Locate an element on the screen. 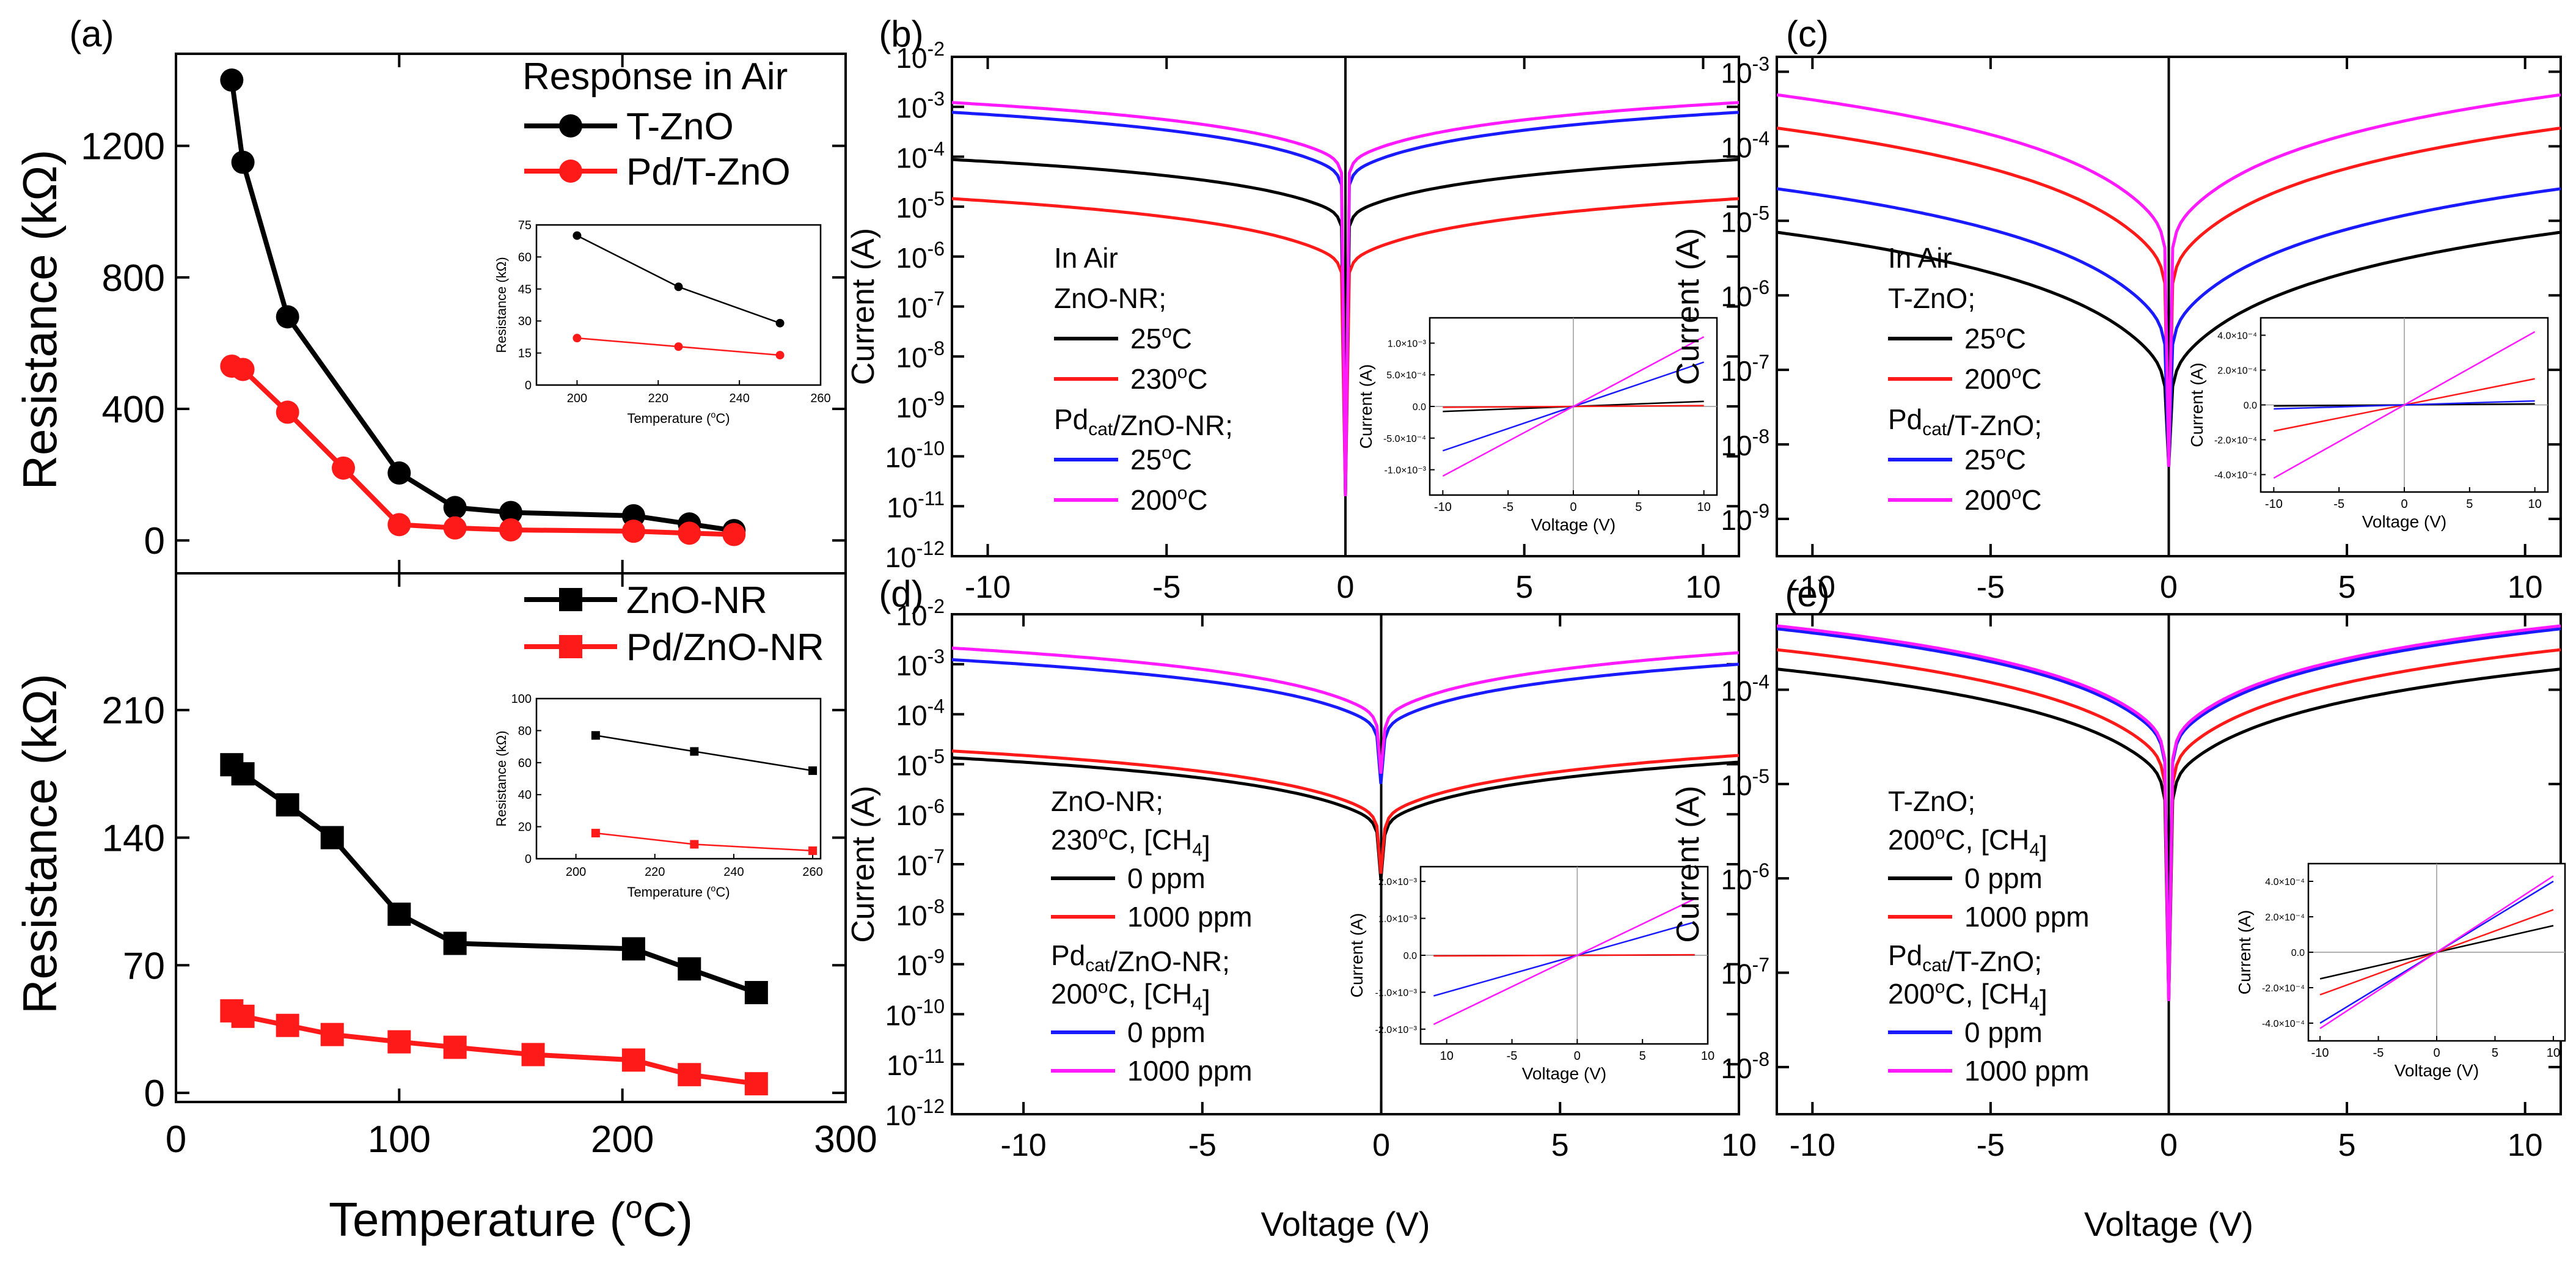 The width and height of the screenshot is (2576, 1267). inset-y-tick-label: 1.0×10⁻³ is located at coordinates (1398, 919).